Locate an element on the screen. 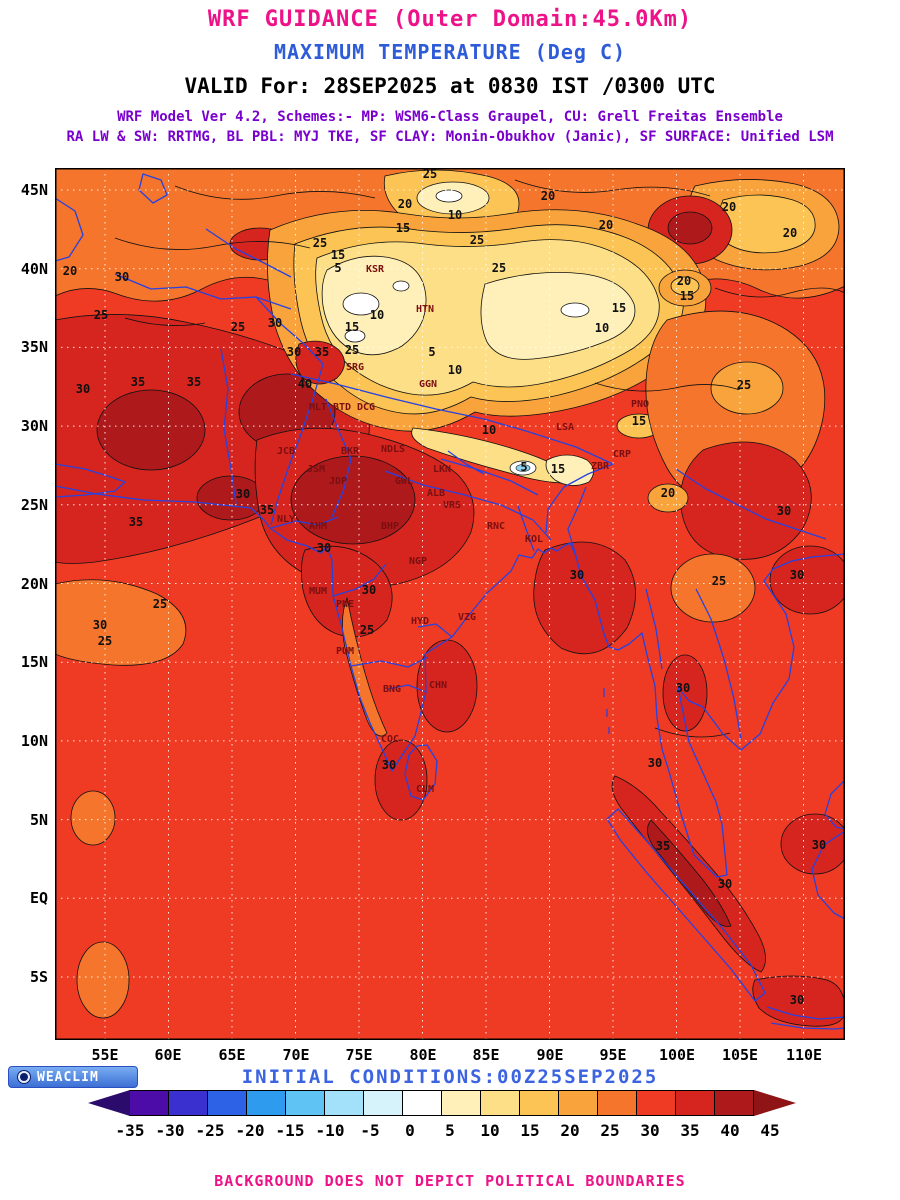  colorbar-tick-label: -30 is located at coordinates (170, 1130).